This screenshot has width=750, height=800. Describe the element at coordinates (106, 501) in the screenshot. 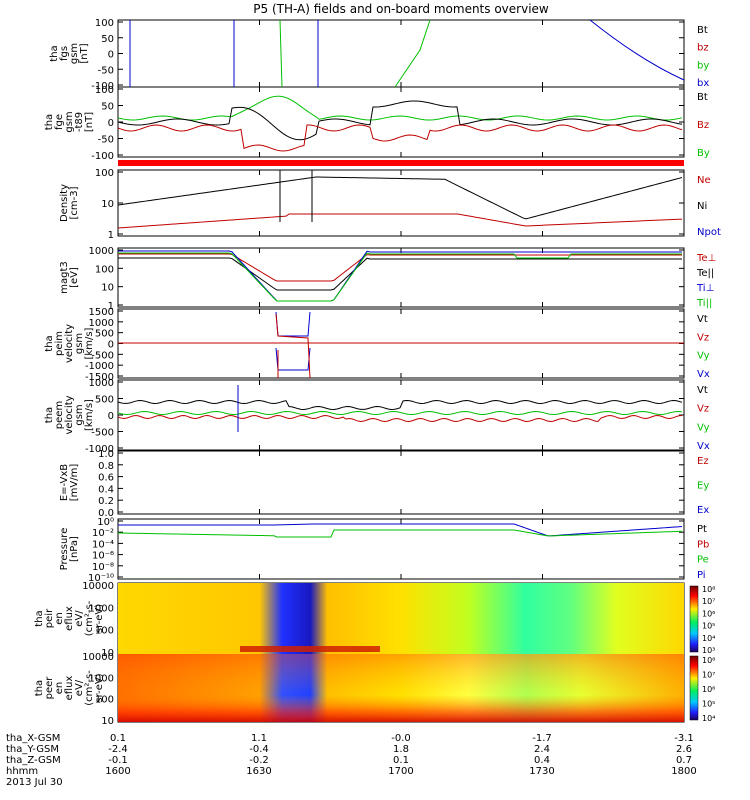

I see `y-tick-label: 0.2` at that location.